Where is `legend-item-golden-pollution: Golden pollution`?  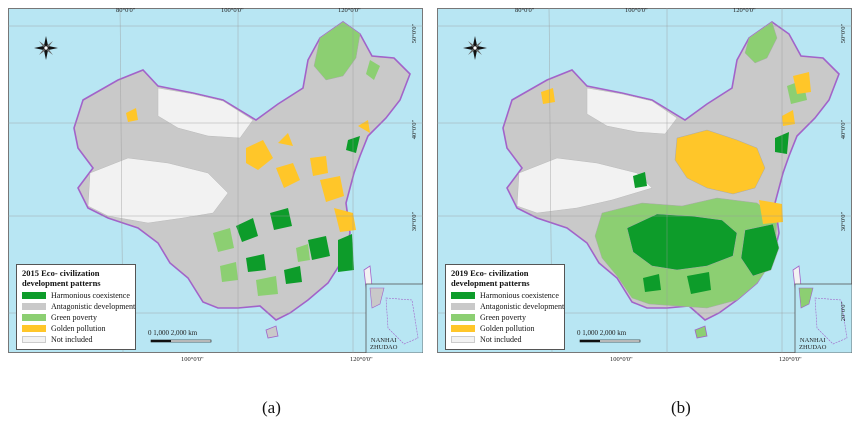
legend-item-golden-pollution: Golden pollution is located at coordinates (76, 328).